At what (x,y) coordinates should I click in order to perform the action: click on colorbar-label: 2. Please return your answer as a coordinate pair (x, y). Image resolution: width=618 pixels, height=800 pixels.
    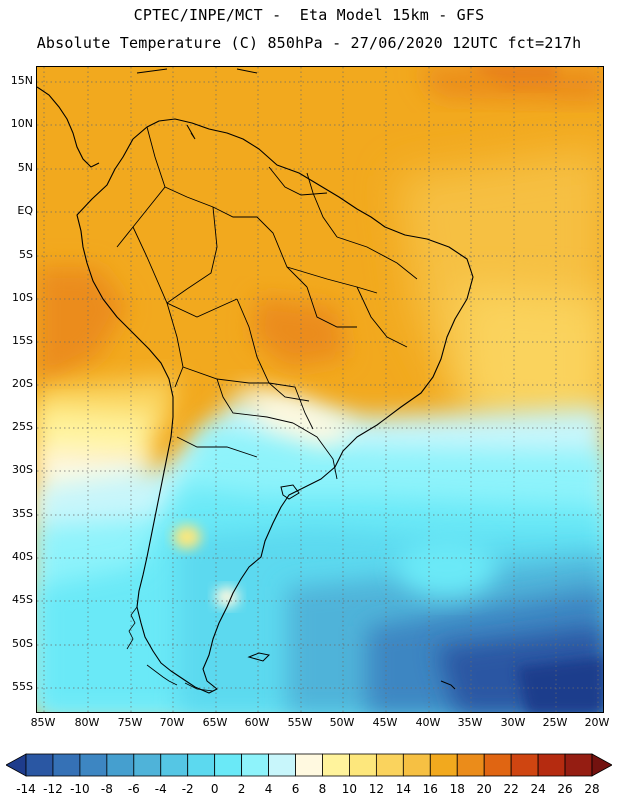
    Looking at the image, I should click on (241, 789).